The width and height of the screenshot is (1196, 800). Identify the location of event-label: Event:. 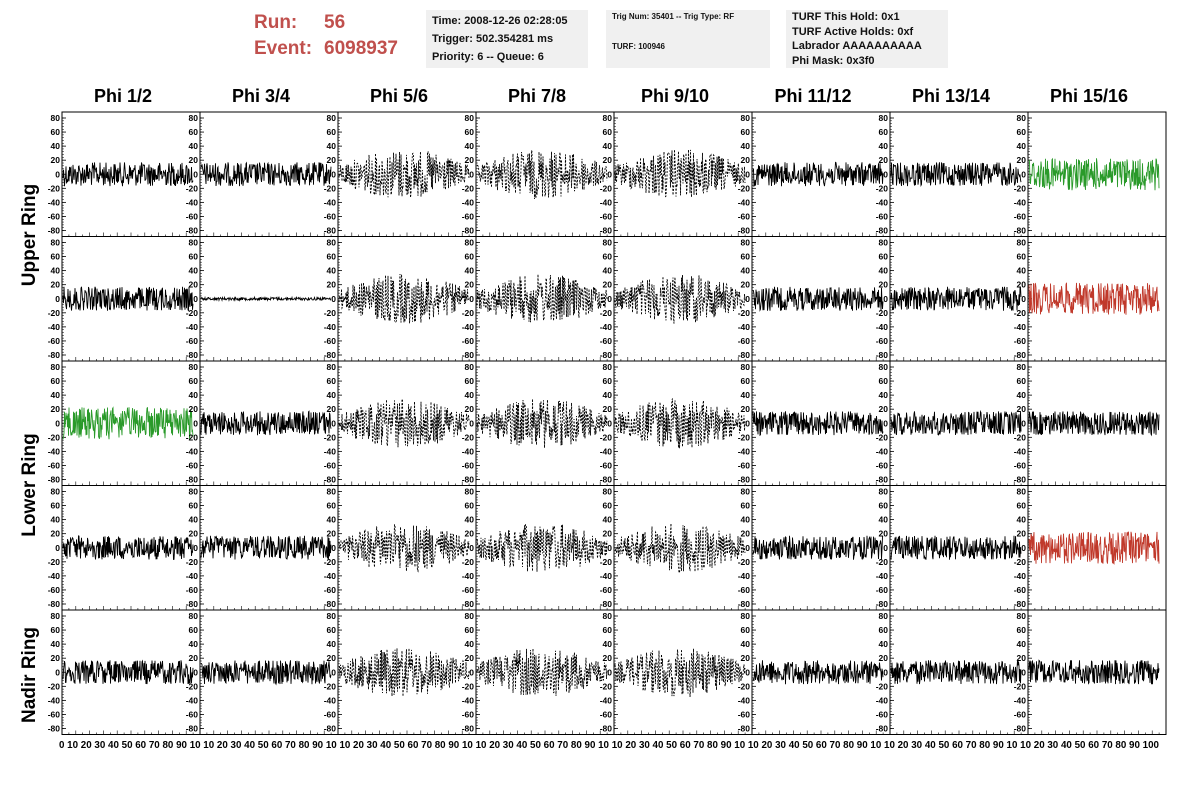
(283, 48).